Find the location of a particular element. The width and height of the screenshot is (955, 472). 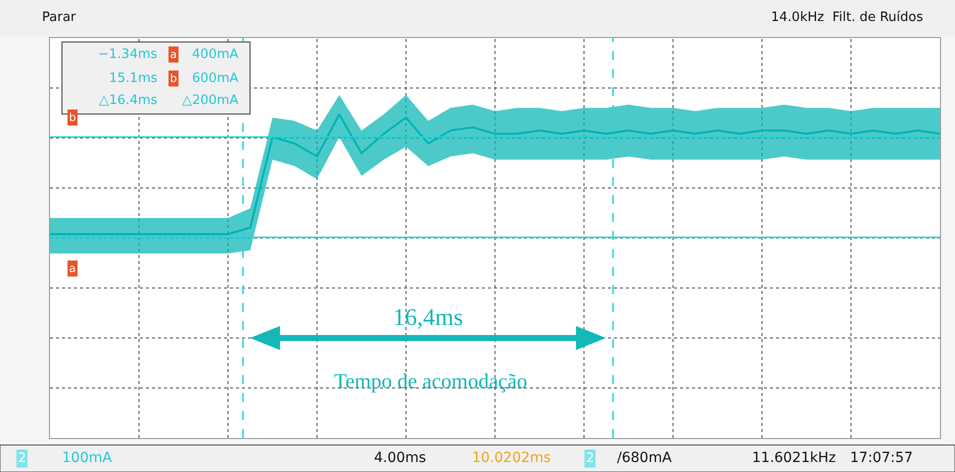

text: 100mA is located at coordinates (87, 458).